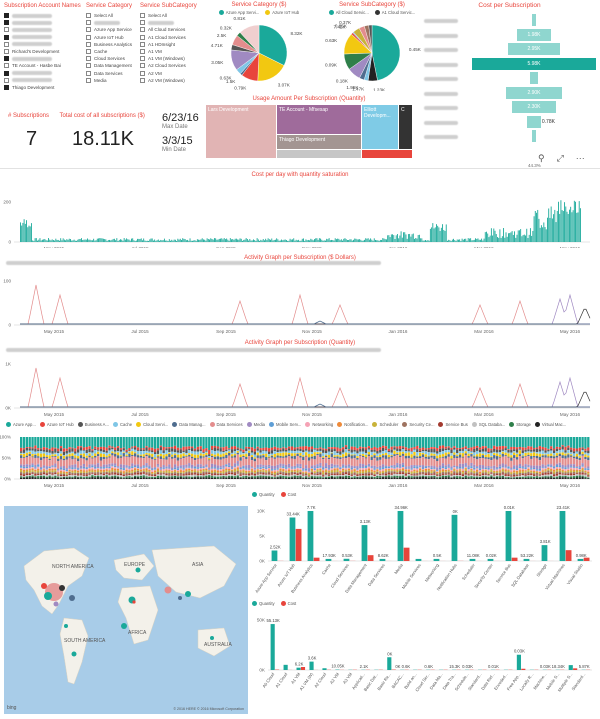 Image resolution: width=600 pixels, height=719 pixels. Describe the element at coordinates (42, 51) in the screenshot. I see `slicer-item: Richard's Development` at that location.